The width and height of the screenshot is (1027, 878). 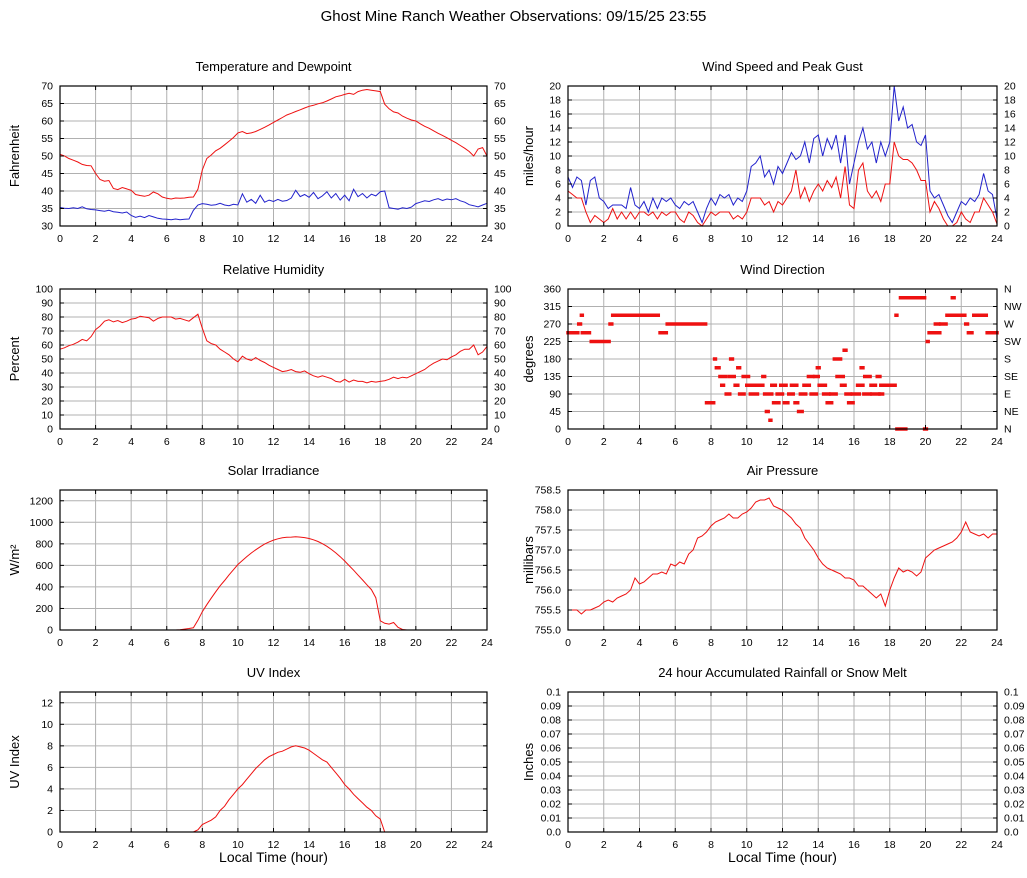 What do you see at coordinates (548, 491) in the screenshot?
I see `svg-text: 758.5` at bounding box center [548, 491].